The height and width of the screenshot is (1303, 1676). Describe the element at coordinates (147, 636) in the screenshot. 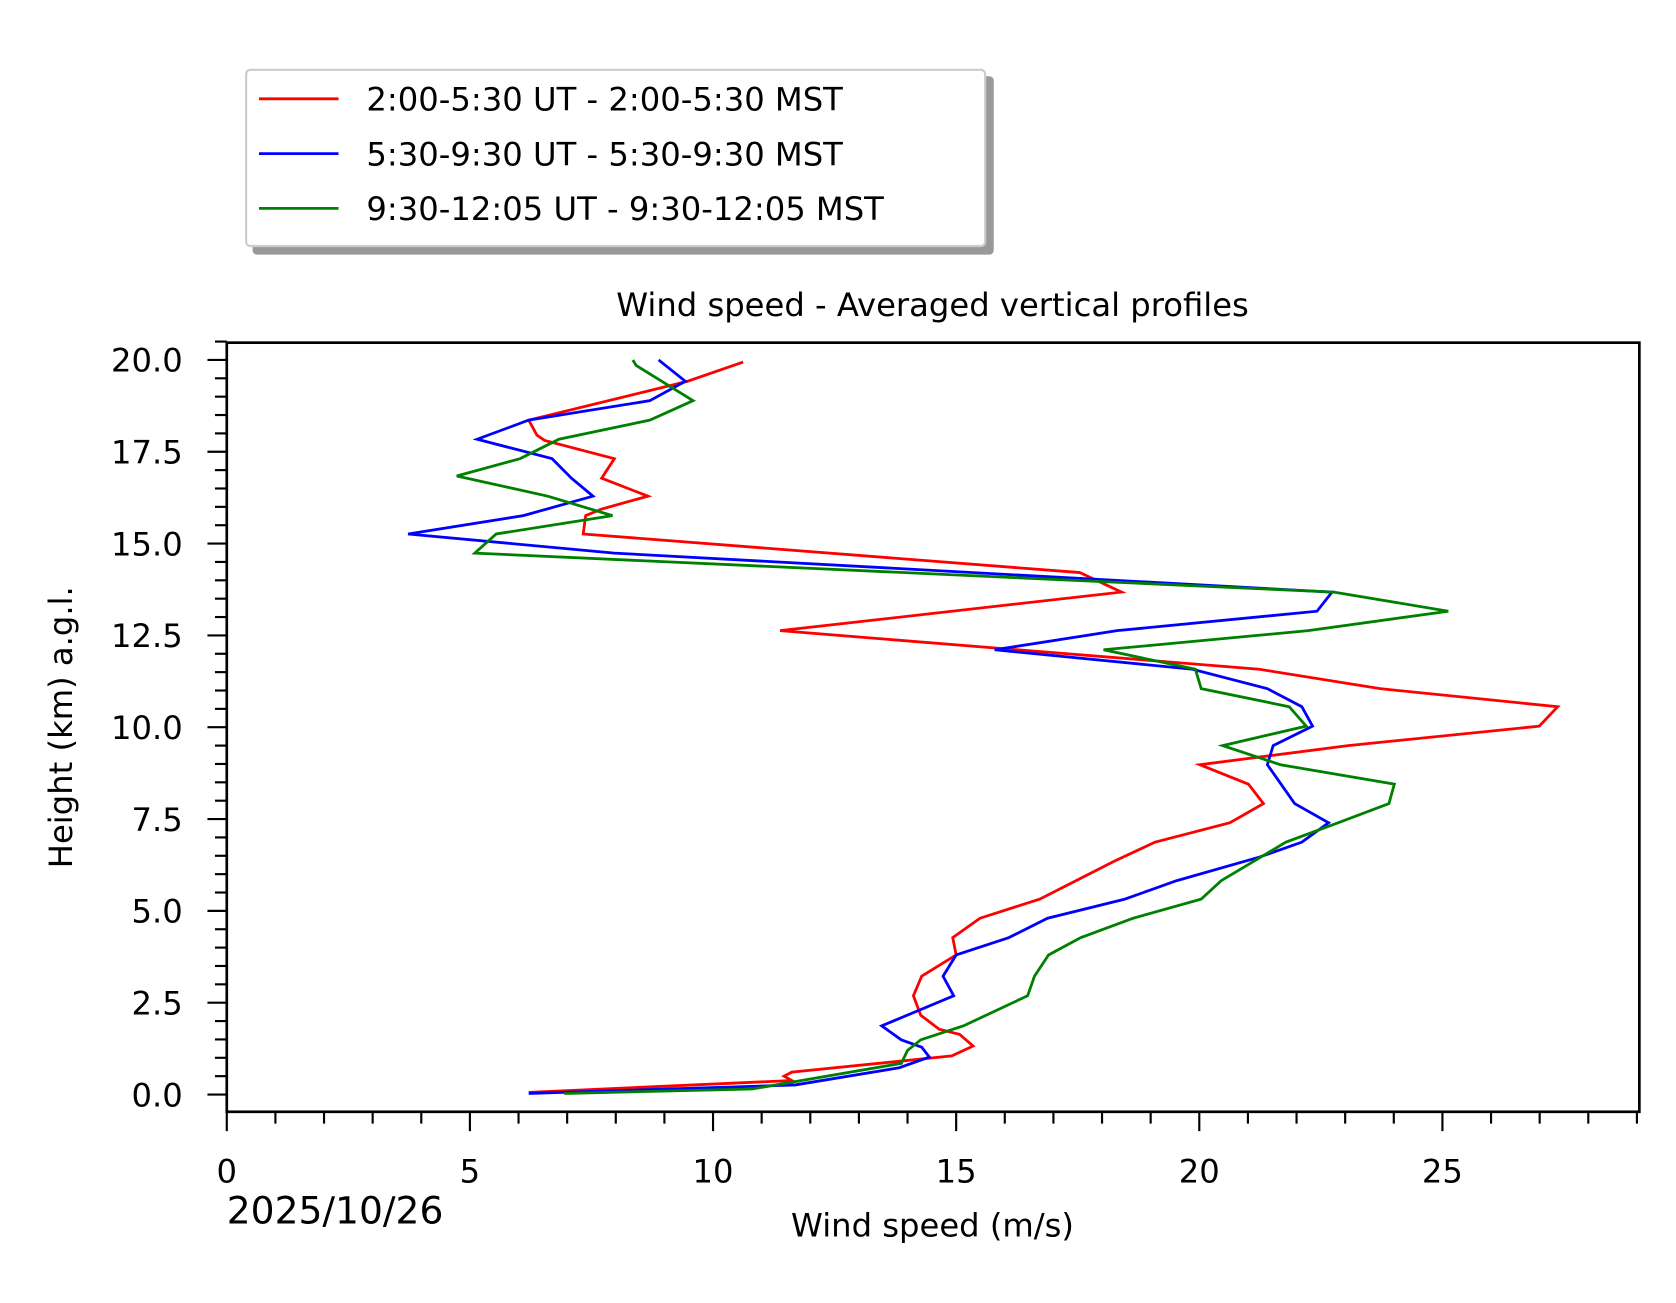

I see `y-tick-label: 12.5` at that location.